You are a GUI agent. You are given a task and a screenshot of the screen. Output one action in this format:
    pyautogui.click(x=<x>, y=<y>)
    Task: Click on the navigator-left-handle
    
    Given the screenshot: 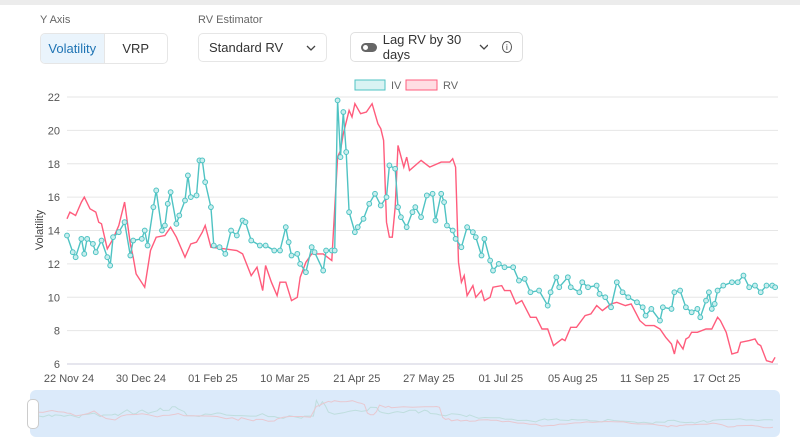 What is the action you would take?
    pyautogui.click(x=33, y=414)
    